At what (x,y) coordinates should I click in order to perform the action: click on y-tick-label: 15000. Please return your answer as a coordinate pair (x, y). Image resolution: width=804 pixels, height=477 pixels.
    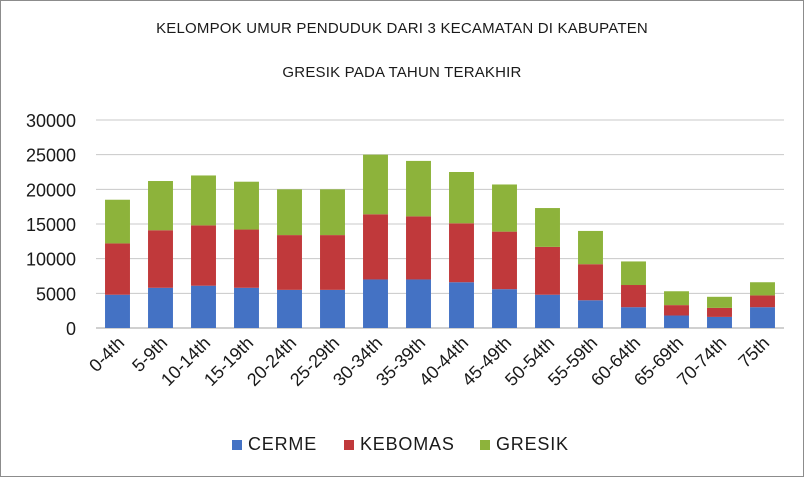
    Looking at the image, I should click on (51, 225).